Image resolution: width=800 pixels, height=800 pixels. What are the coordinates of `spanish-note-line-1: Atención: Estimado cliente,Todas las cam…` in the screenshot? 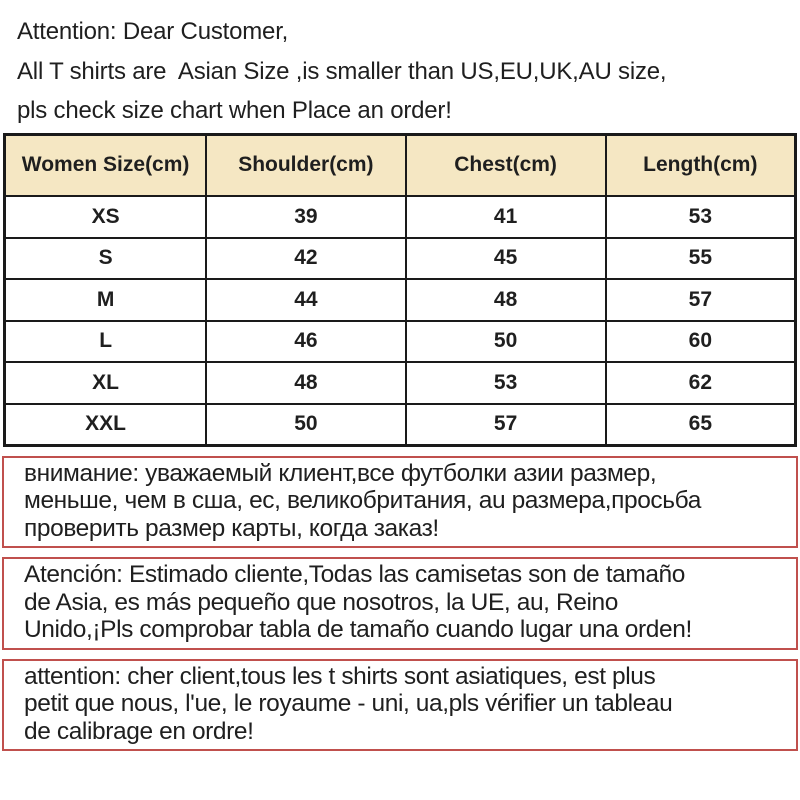 It's located at (355, 574).